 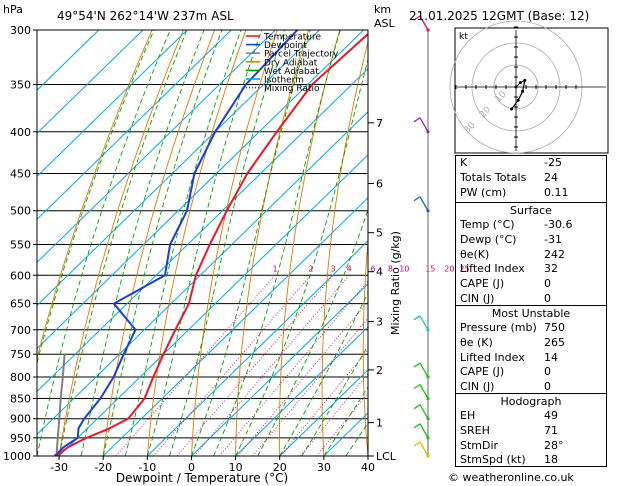 What do you see at coordinates (556, 192) in the screenshot?
I see `index-value: 0.11` at bounding box center [556, 192].